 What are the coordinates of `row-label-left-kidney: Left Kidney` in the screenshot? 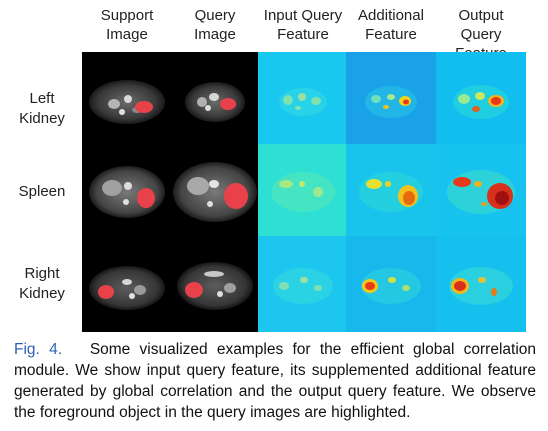 It's located at (42, 109).